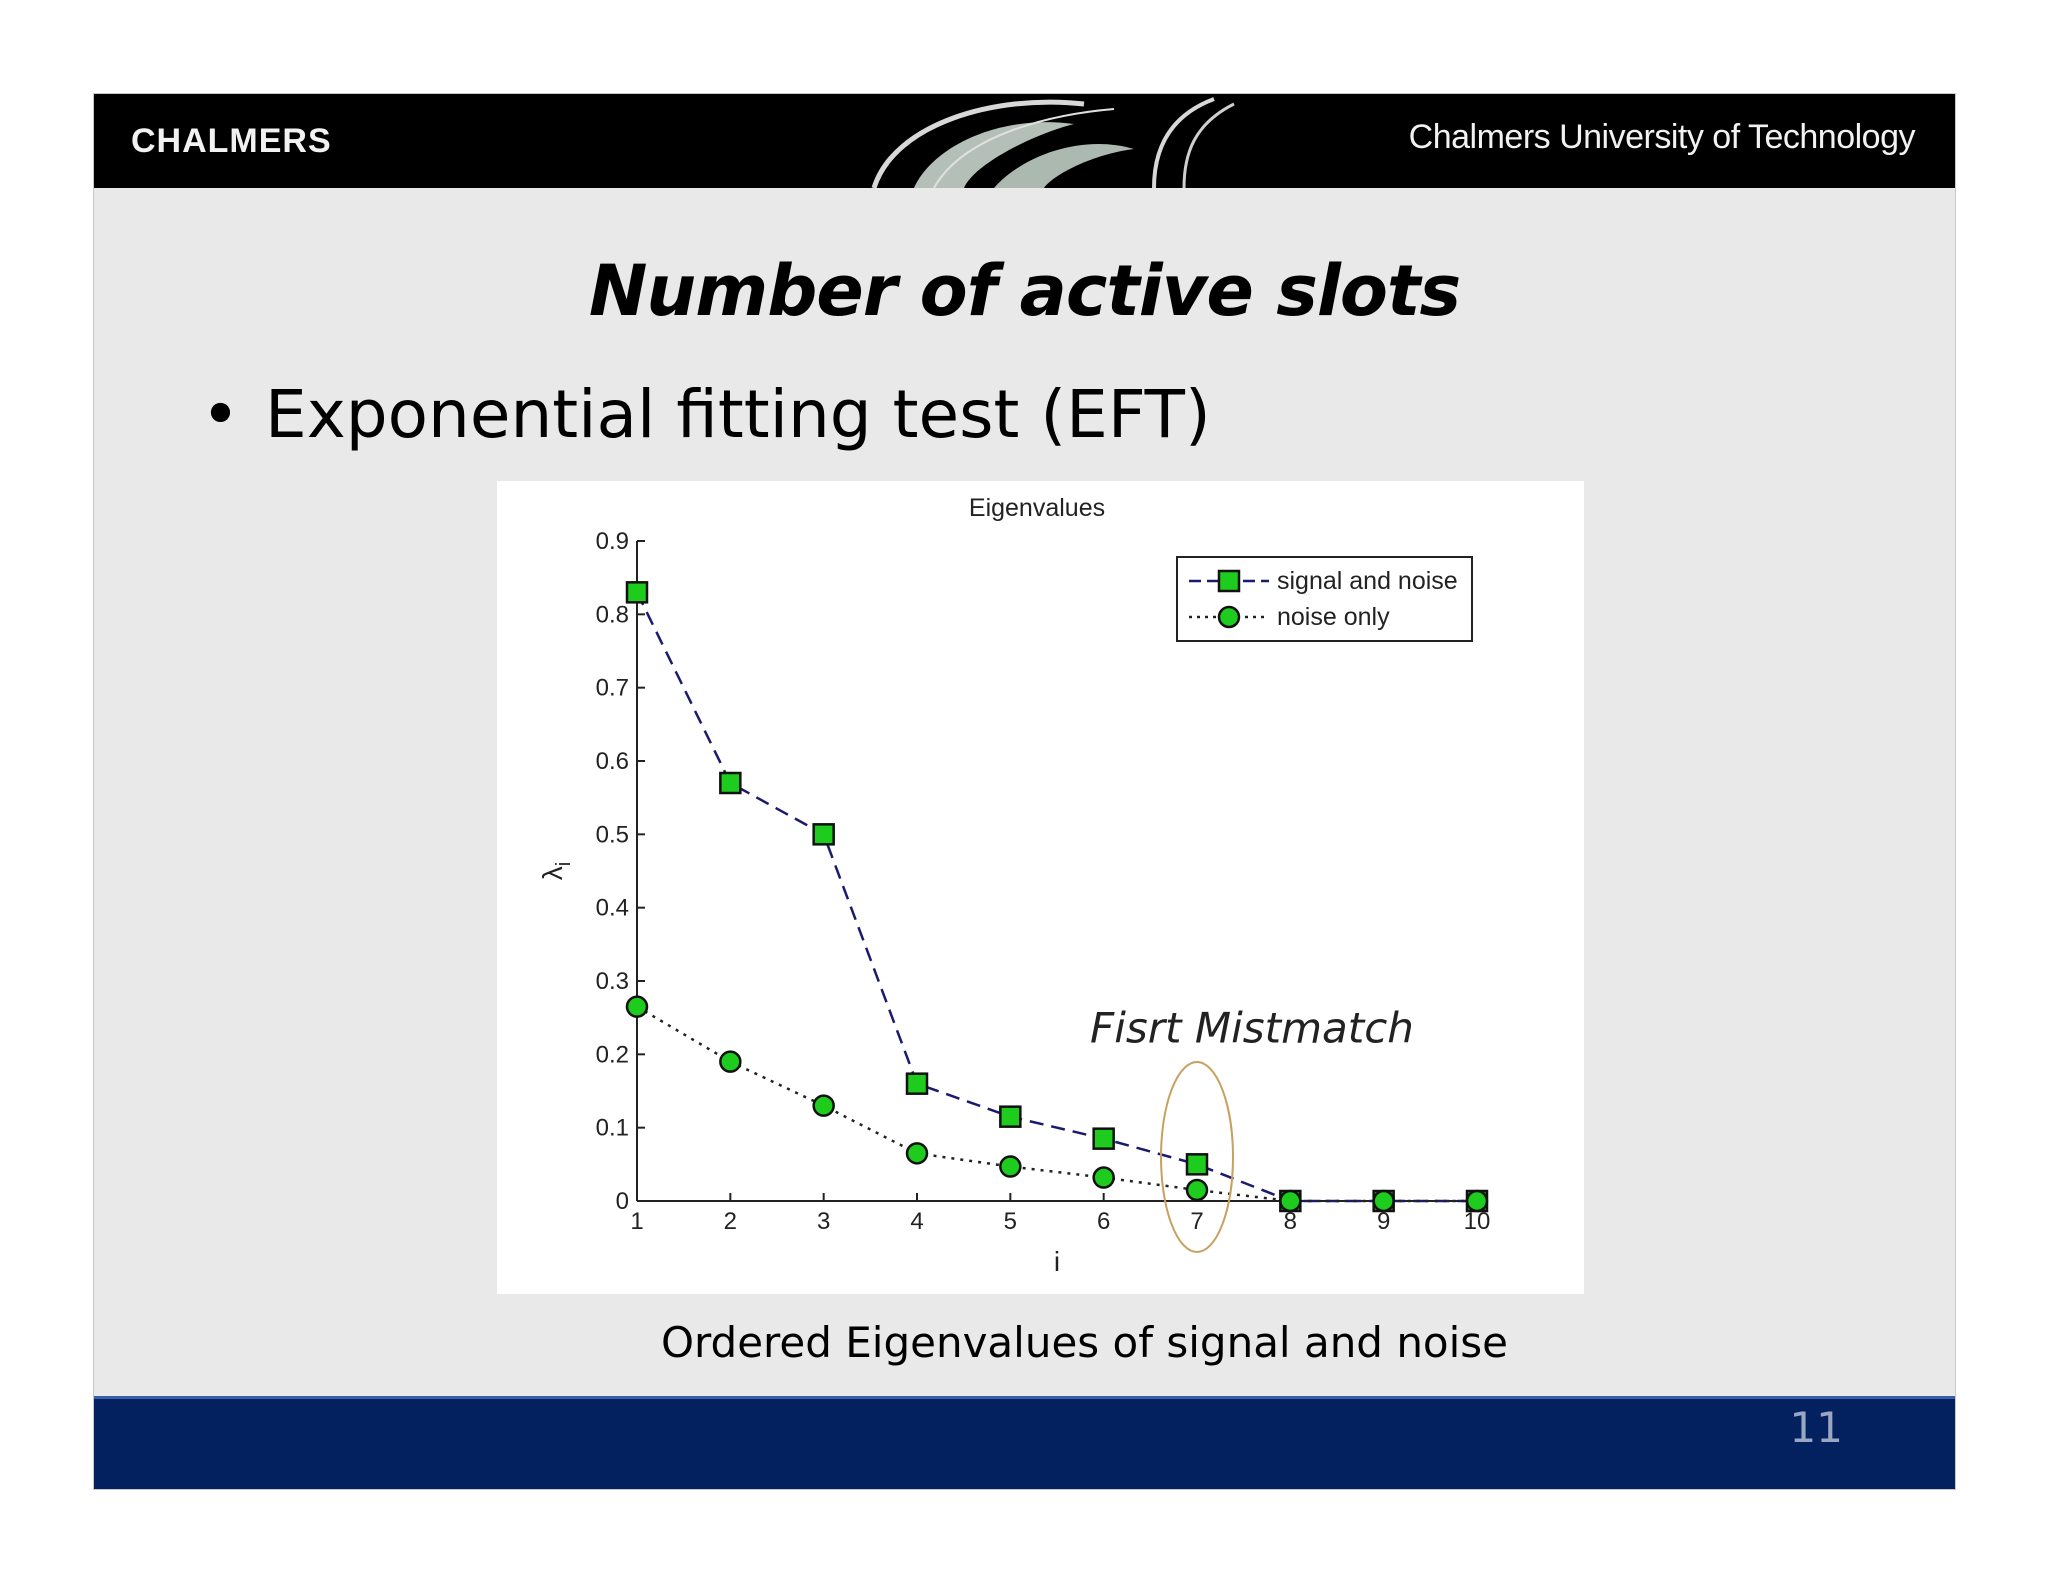  Describe the element at coordinates (1229, 581) in the screenshot. I see `legend-marker-square` at that location.